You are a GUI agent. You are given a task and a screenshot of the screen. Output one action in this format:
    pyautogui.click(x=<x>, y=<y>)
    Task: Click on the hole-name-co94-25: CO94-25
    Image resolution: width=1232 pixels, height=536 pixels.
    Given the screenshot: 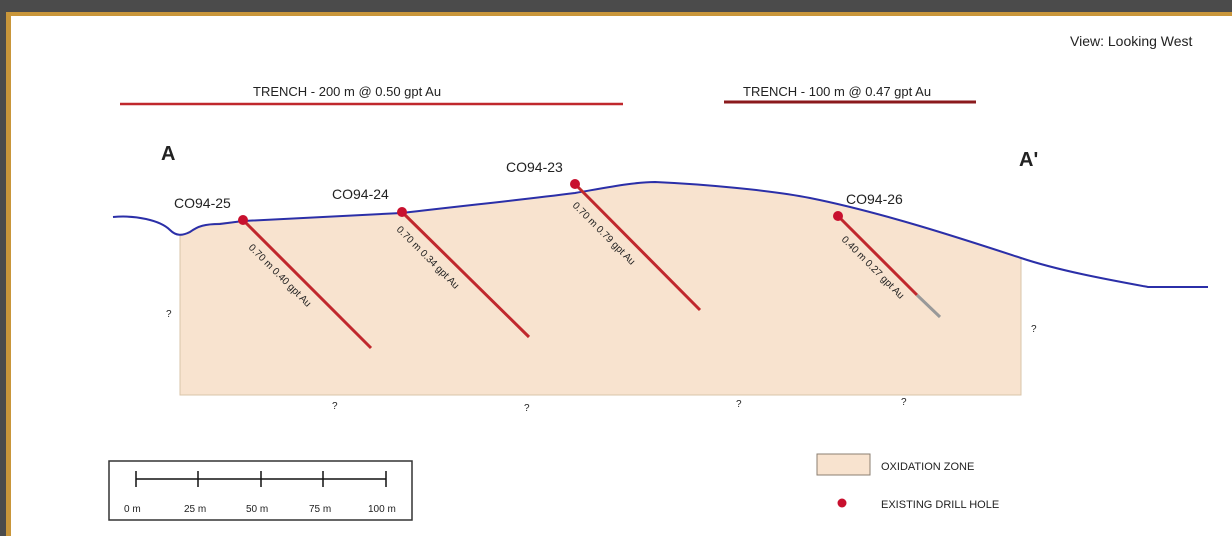 What is the action you would take?
    pyautogui.click(x=202, y=203)
    